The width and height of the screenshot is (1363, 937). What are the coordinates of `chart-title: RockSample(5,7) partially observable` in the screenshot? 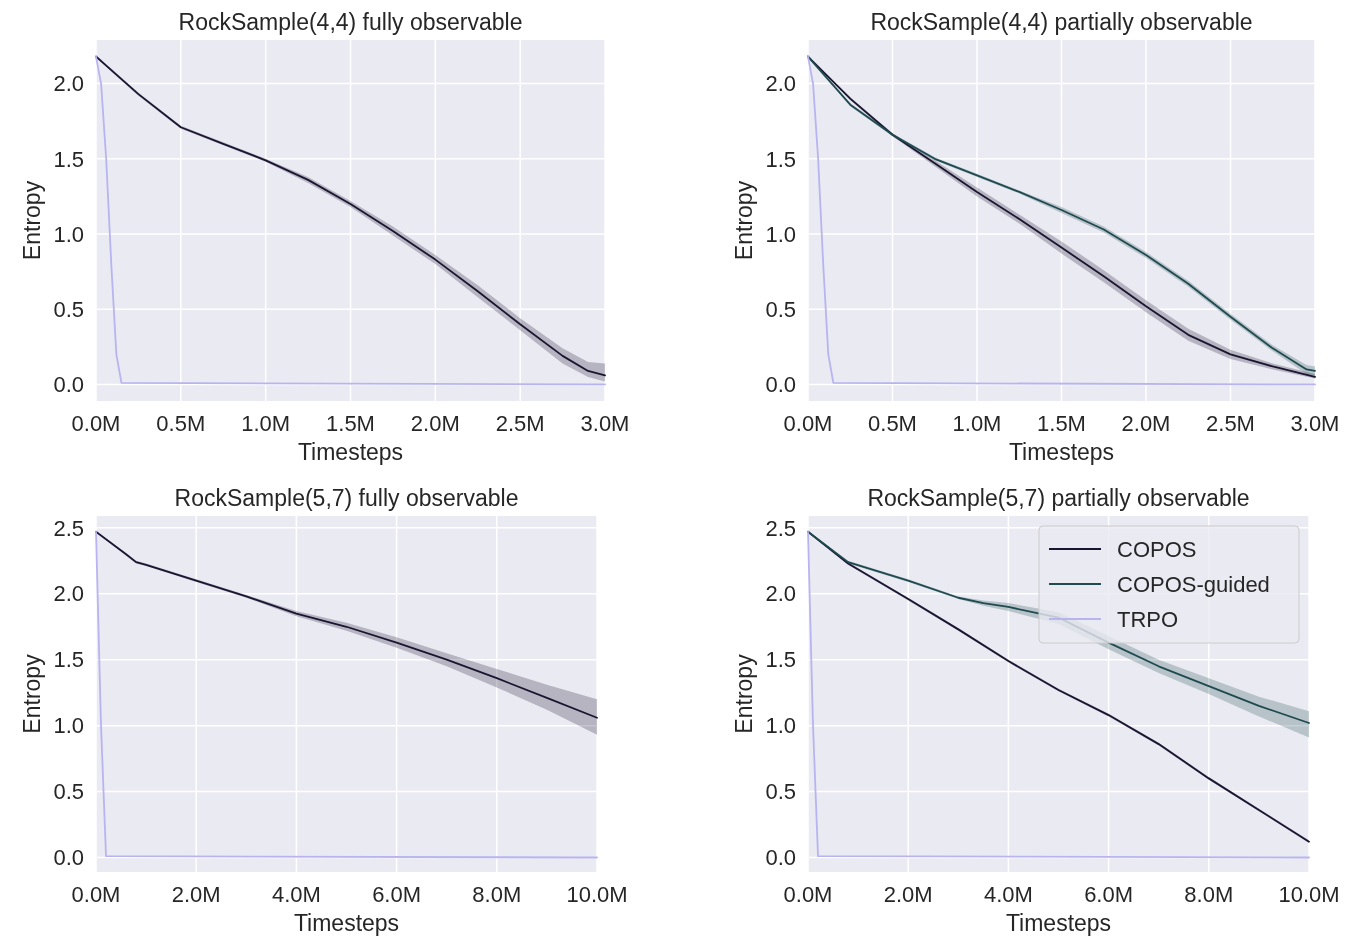 It's located at (1058, 498).